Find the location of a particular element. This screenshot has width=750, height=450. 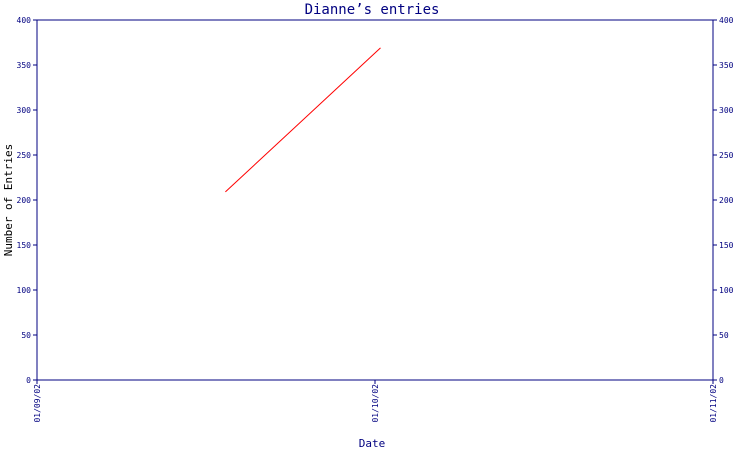

x-tick-label: 01/10/02 is located at coordinates (375, 403).